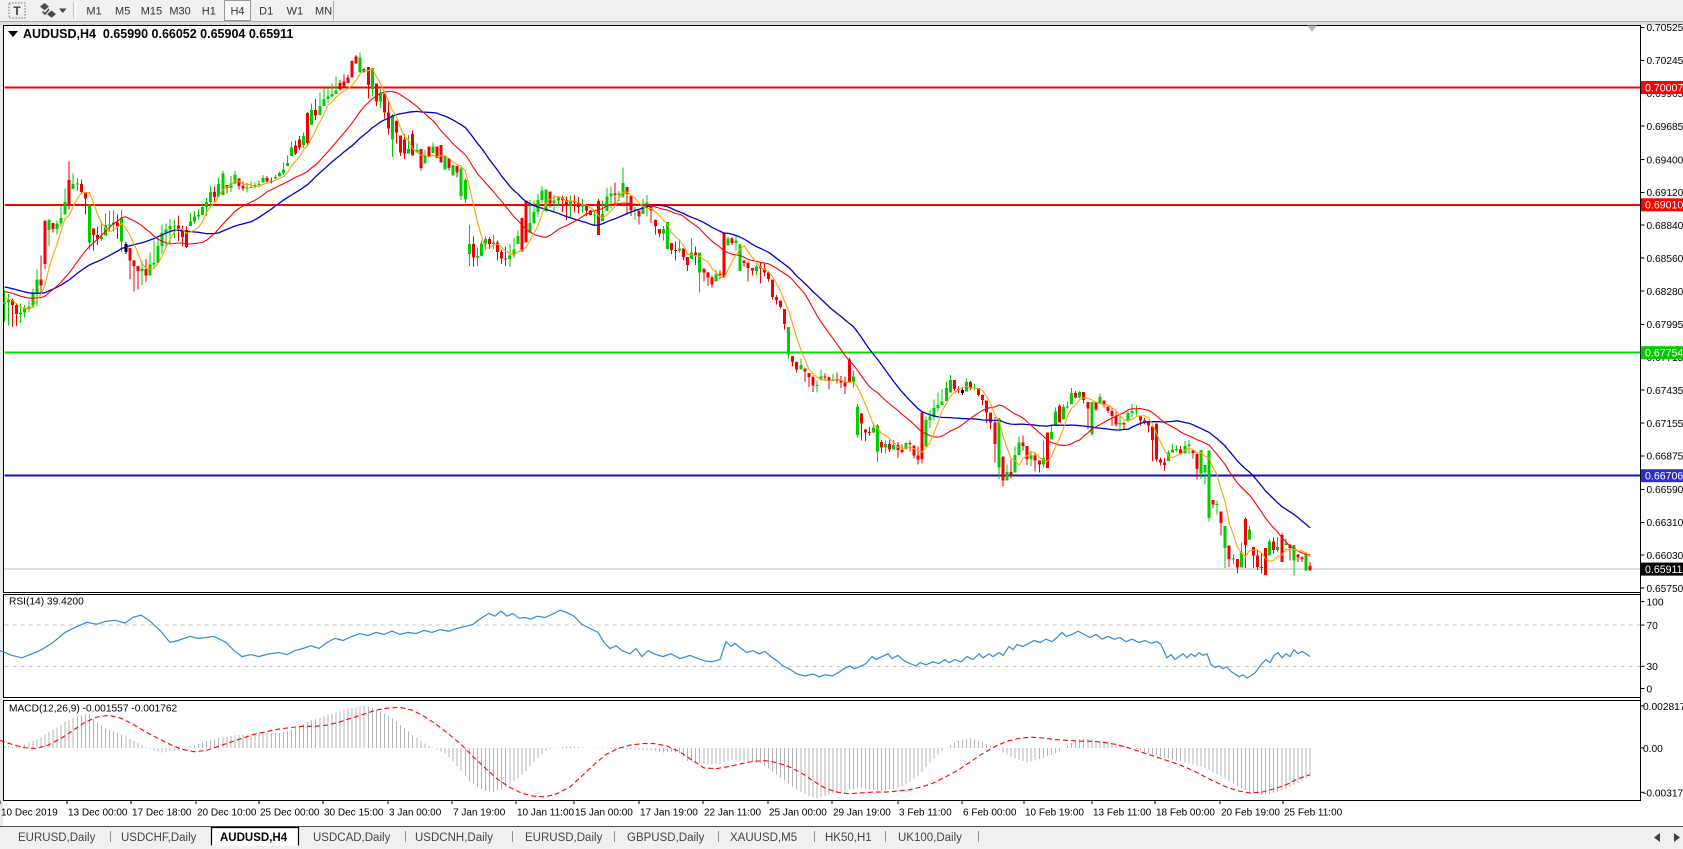 This screenshot has width=1683, height=849. Describe the element at coordinates (763, 838) in the screenshot. I see `svg-text: XAUUSD,M5` at that location.